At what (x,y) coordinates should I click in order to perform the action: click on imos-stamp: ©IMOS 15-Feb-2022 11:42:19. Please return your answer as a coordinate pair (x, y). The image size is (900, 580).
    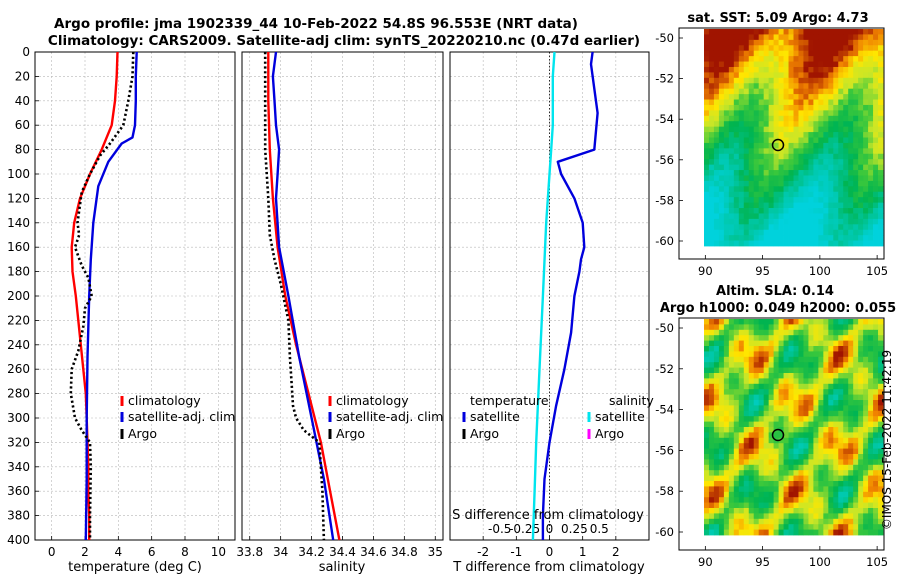
    Looking at the image, I should click on (887, 440).